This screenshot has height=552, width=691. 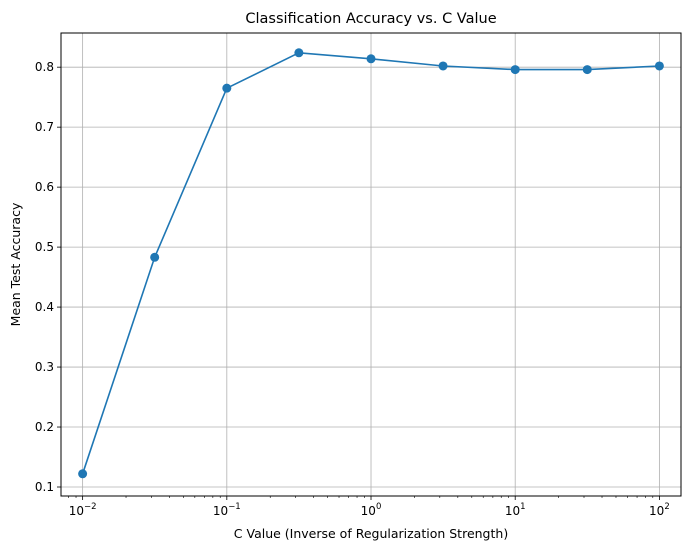 What do you see at coordinates (234, 507) in the screenshot?
I see `x-tick-exponent: −1` at bounding box center [234, 507].